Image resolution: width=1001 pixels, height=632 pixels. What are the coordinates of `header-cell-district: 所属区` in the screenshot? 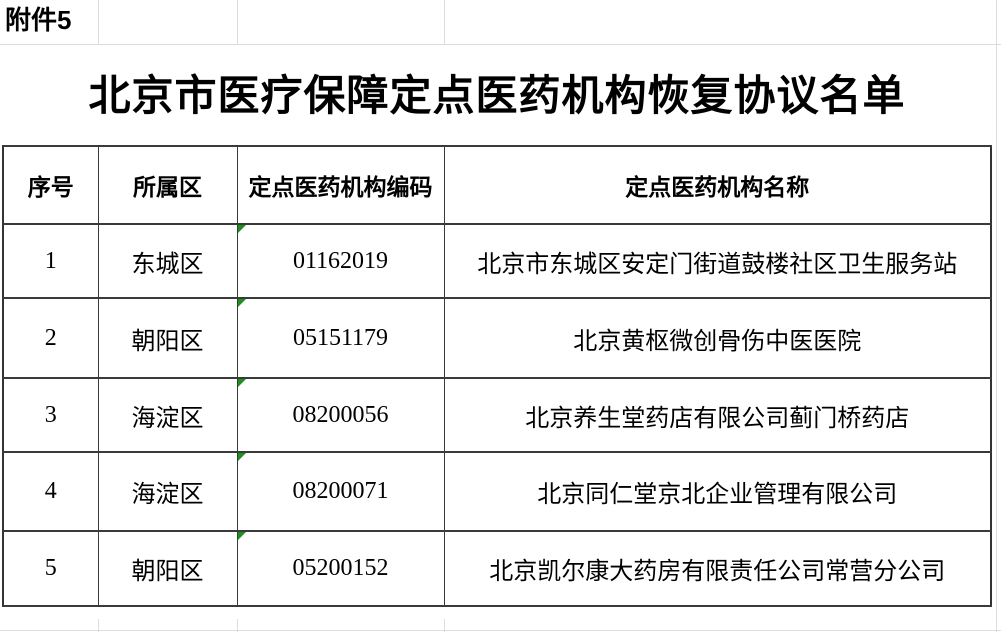 It's located at (167, 185).